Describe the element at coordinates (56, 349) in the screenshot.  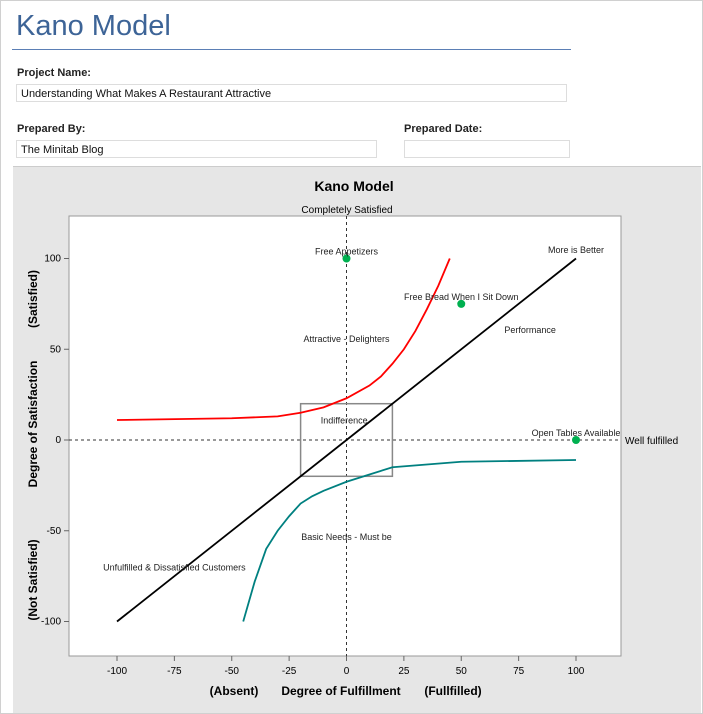
I see `y-tick-label: 50` at that location.